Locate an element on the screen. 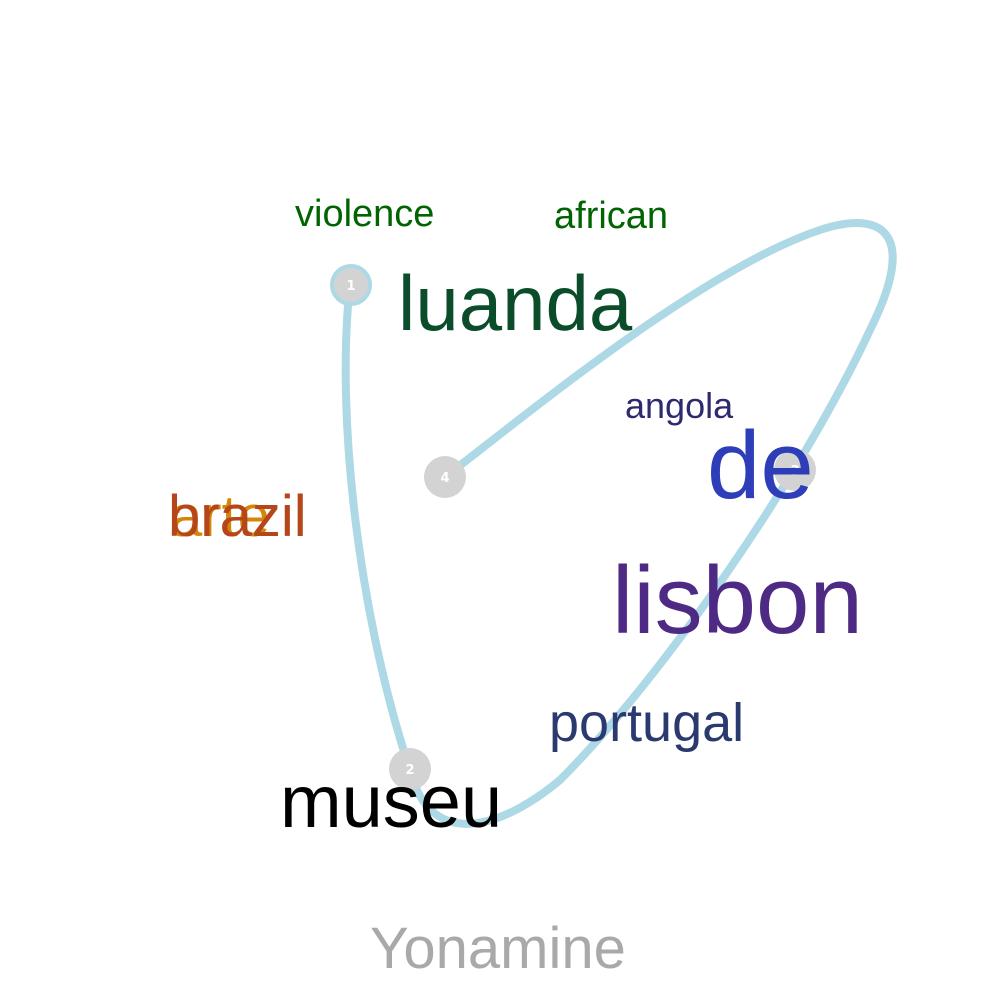 The image size is (1000, 1000). node-2: 2 is located at coordinates (410, 769).